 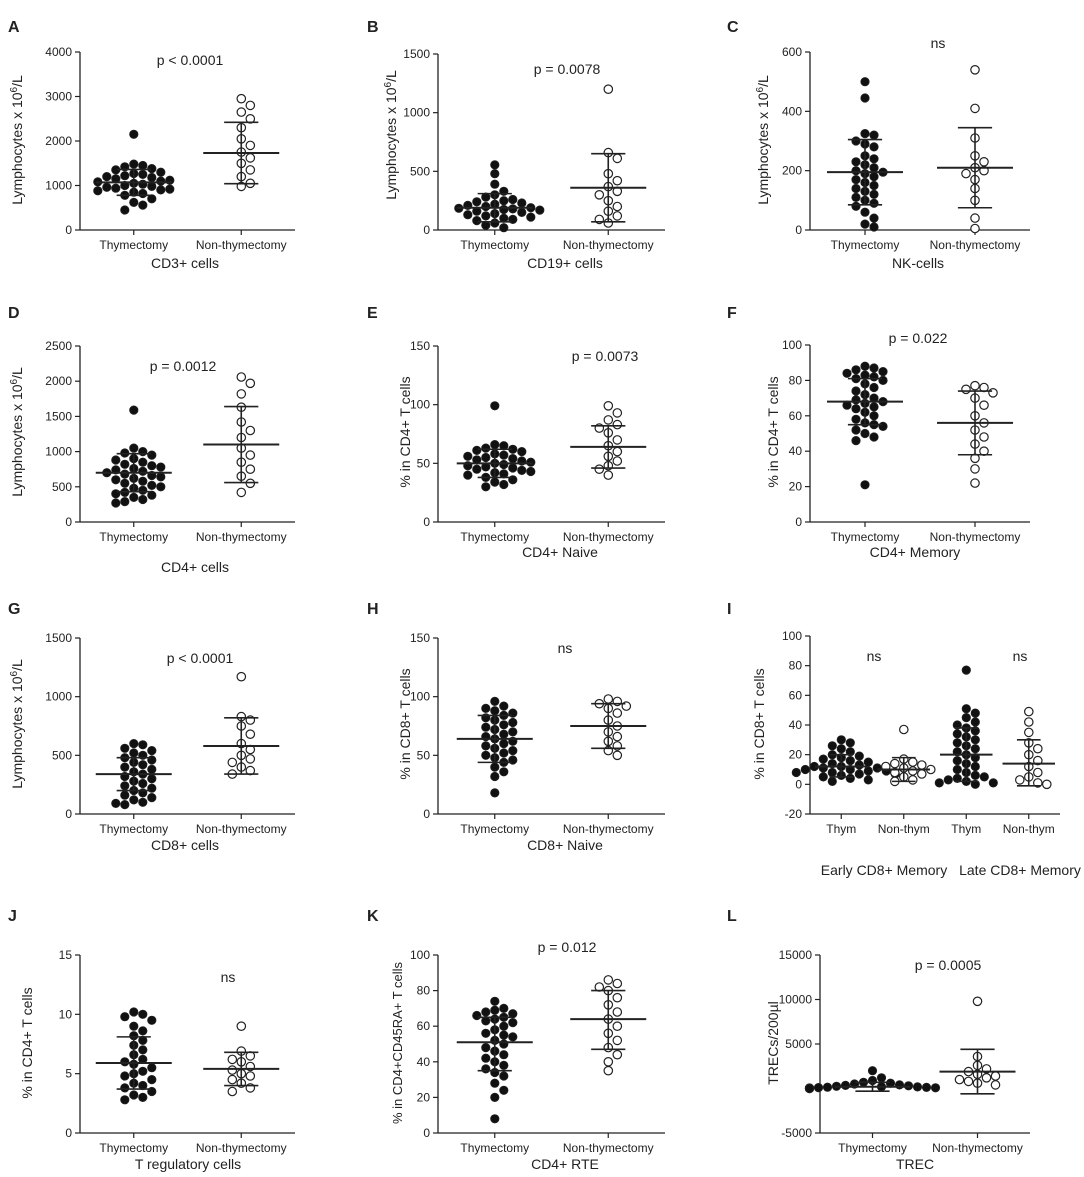 What do you see at coordinates (921, 732) in the screenshot?
I see `panel-i-plot: -20 0 20 40 60 80 100 Thym Non-thym Thym Non-thym` at bounding box center [921, 732].